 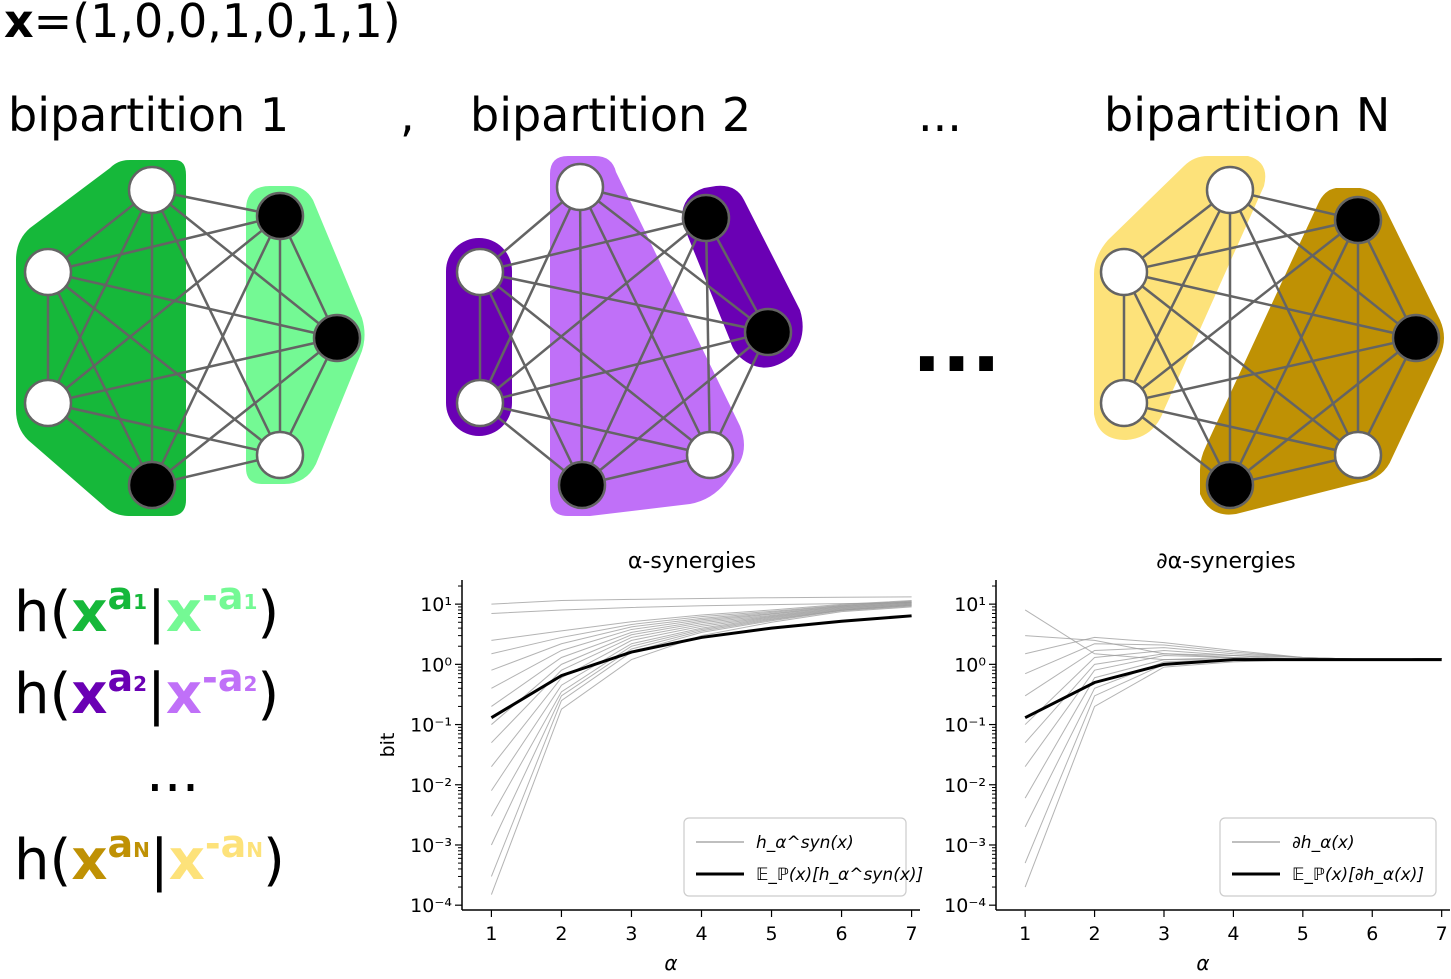 I want to click on chart-legend: h_α^syn(x) 𝔼_ℙ(x)[h_α^syn(x)], so click(x=803, y=857).